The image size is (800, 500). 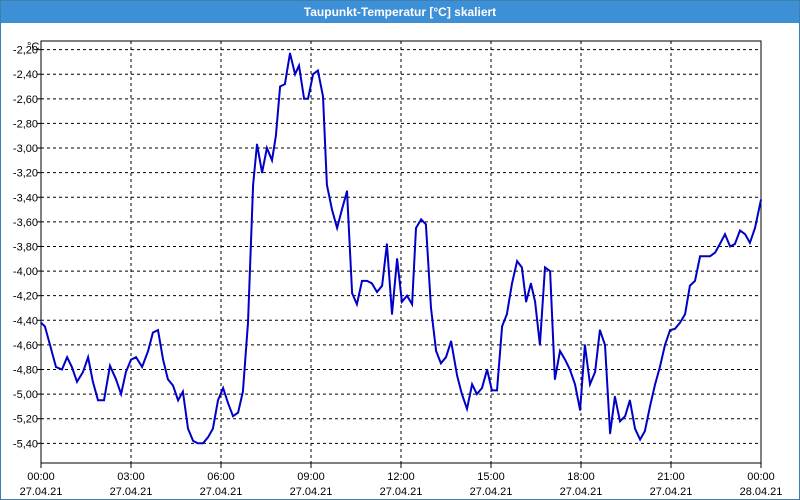 I want to click on y-tick-label: -3,20, so click(x=25, y=174).